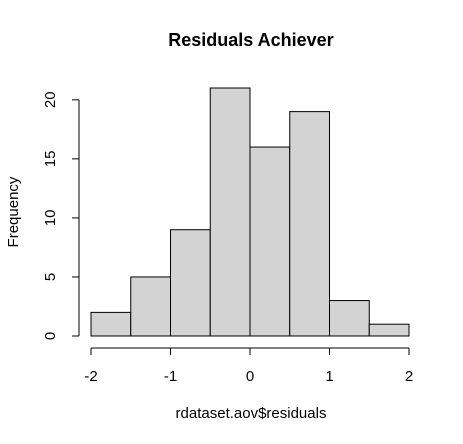  Describe the element at coordinates (251, 413) in the screenshot. I see `x-axis-label: rdataset.aov$residuals` at that location.